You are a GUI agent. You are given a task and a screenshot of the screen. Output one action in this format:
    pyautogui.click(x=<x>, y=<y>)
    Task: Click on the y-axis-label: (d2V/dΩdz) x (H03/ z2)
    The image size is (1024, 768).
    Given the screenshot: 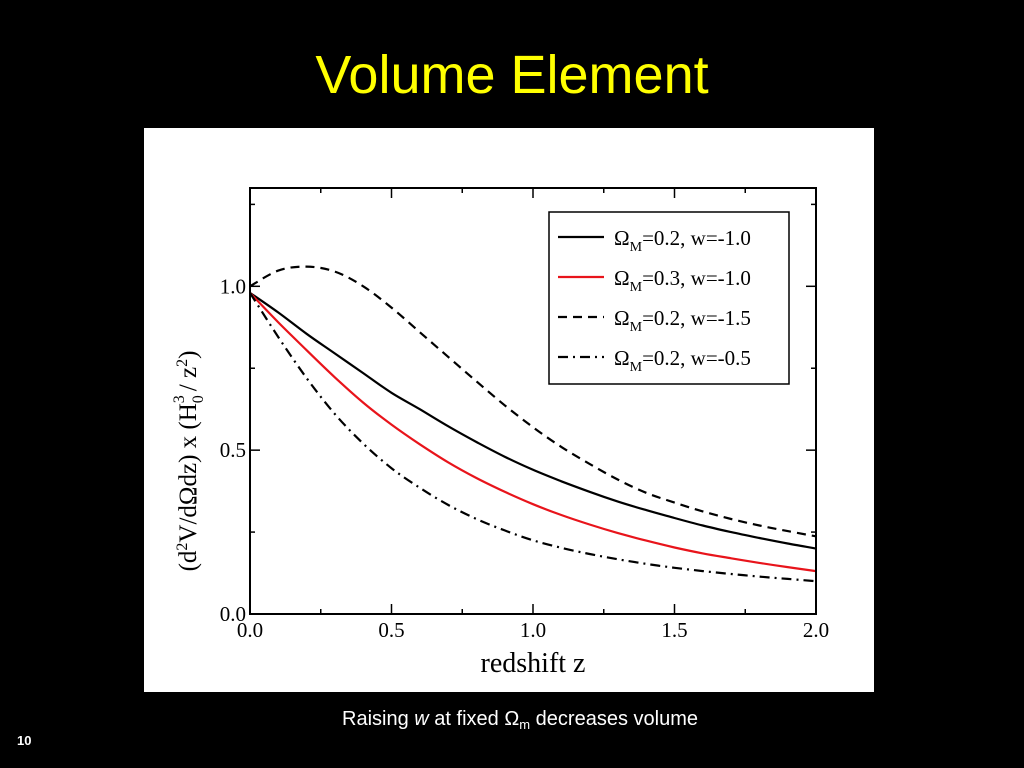 What is the action you would take?
    pyautogui.click(x=189, y=461)
    